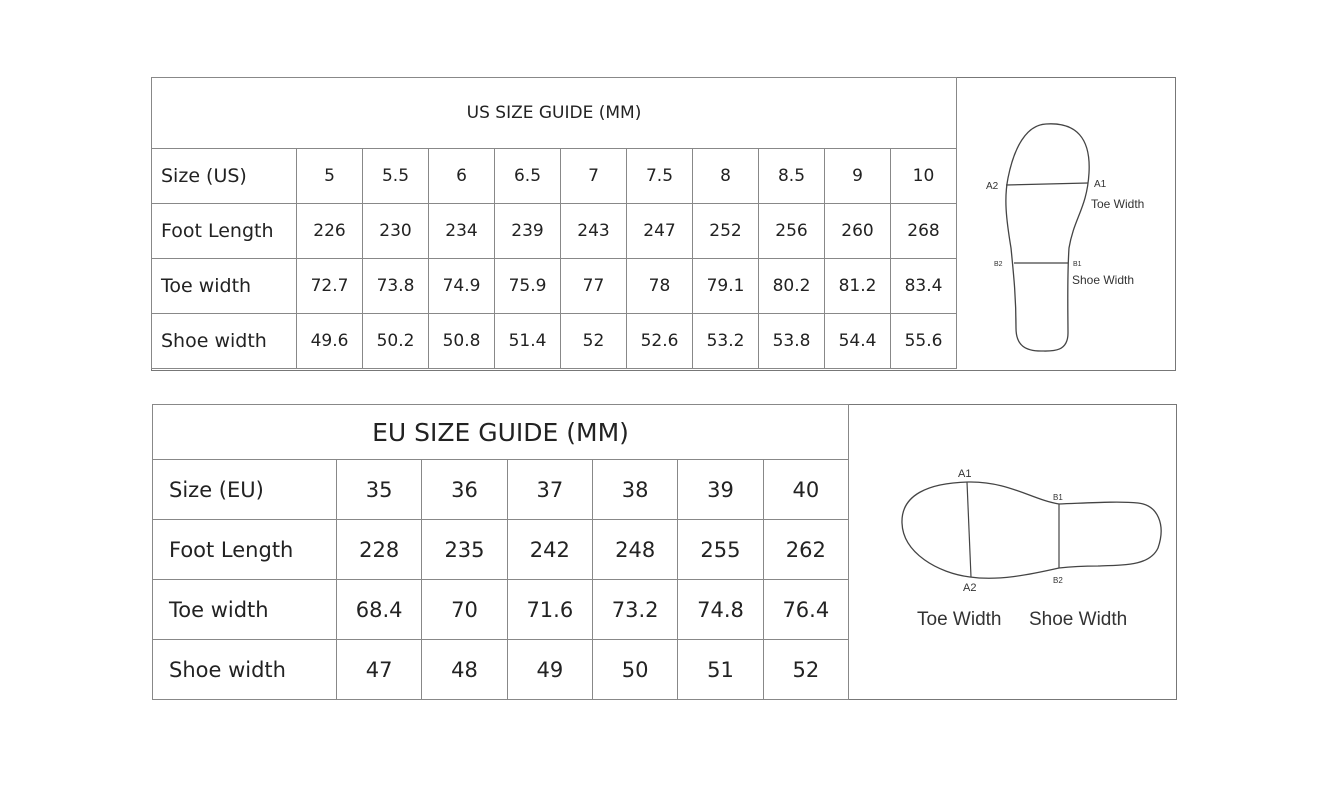 Image resolution: width=1332 pixels, height=802 pixels. What do you see at coordinates (461, 176) in the screenshot?
I see `table-cell: 6` at bounding box center [461, 176].